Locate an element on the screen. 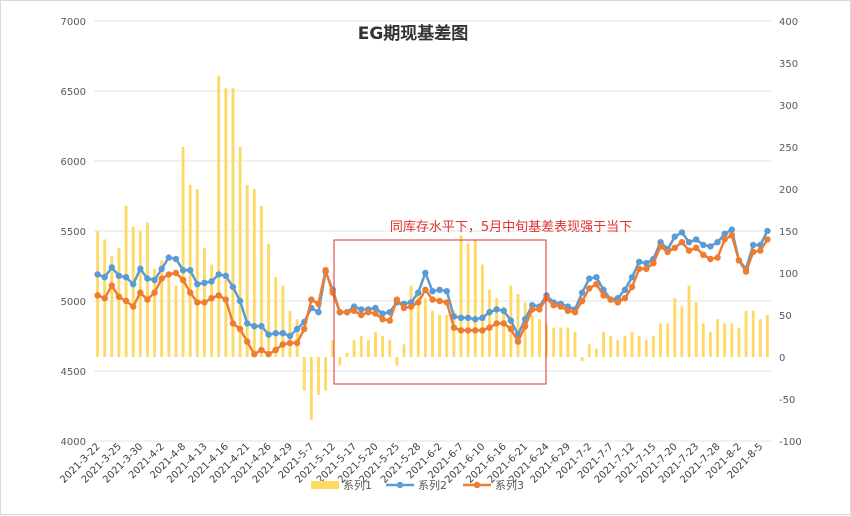 The width and height of the screenshot is (851, 516). secondary-y-axis: 400 350 300 250 200 150 100 50 0 -50 -100 is located at coordinates (790, 232).